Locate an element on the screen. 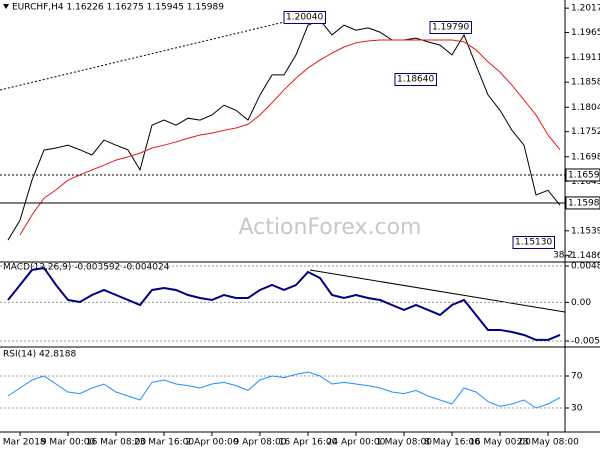  x-tick-label: 23 Mar 16:00 is located at coordinates (164, 443).